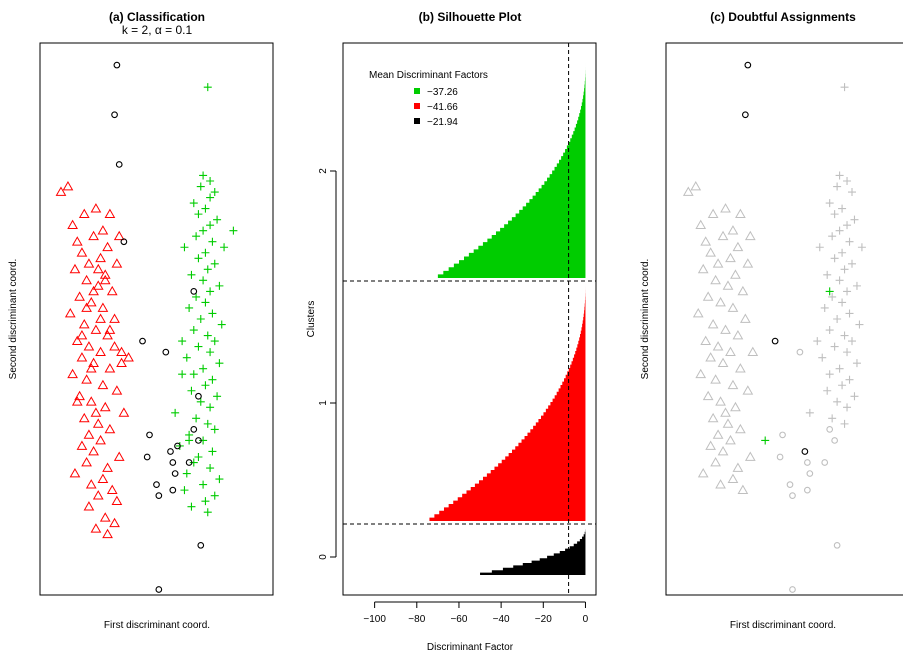  What do you see at coordinates (586, 619) in the screenshot?
I see `x-tick-label: 0` at bounding box center [586, 619].